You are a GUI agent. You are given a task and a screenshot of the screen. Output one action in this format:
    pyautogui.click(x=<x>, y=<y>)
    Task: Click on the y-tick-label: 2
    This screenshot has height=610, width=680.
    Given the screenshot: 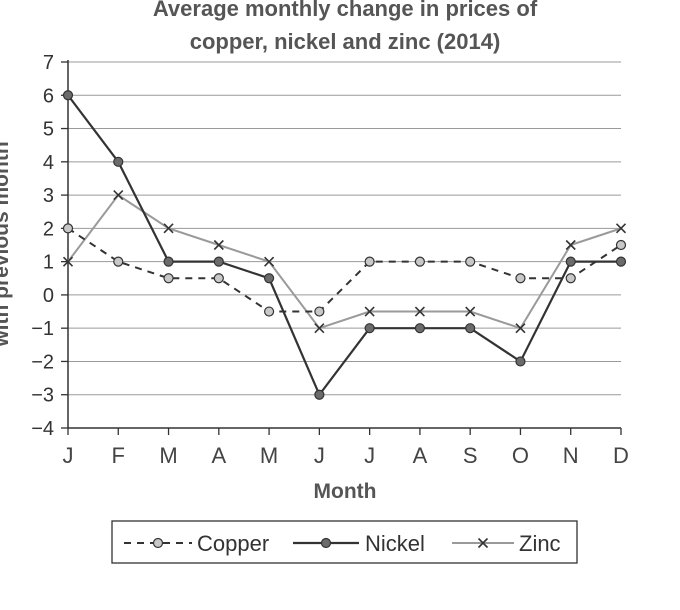 What is the action you would take?
    pyautogui.click(x=48, y=229)
    